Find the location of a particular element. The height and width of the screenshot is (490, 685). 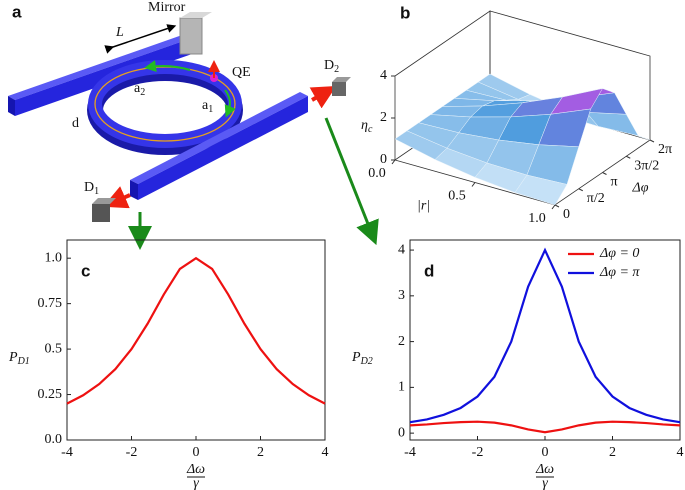

label-main: η is located at coordinates (364, 125).